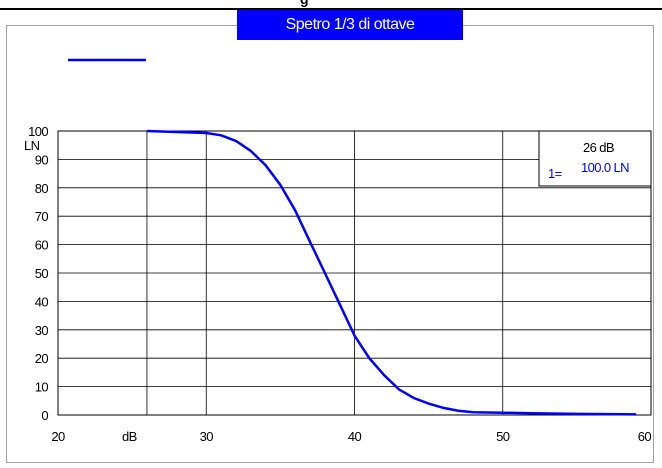 This screenshot has height=468, width=662. Describe the element at coordinates (42, 330) in the screenshot. I see `y-tick-label: 30` at that location.